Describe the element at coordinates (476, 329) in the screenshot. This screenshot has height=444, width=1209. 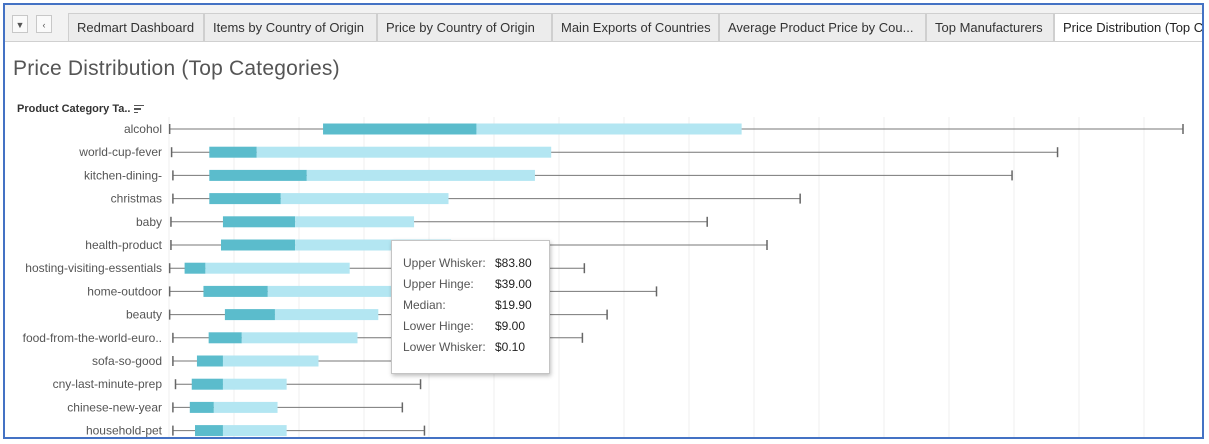
I see `tooltip-row: Lower Hinge: $9.00` at that location.